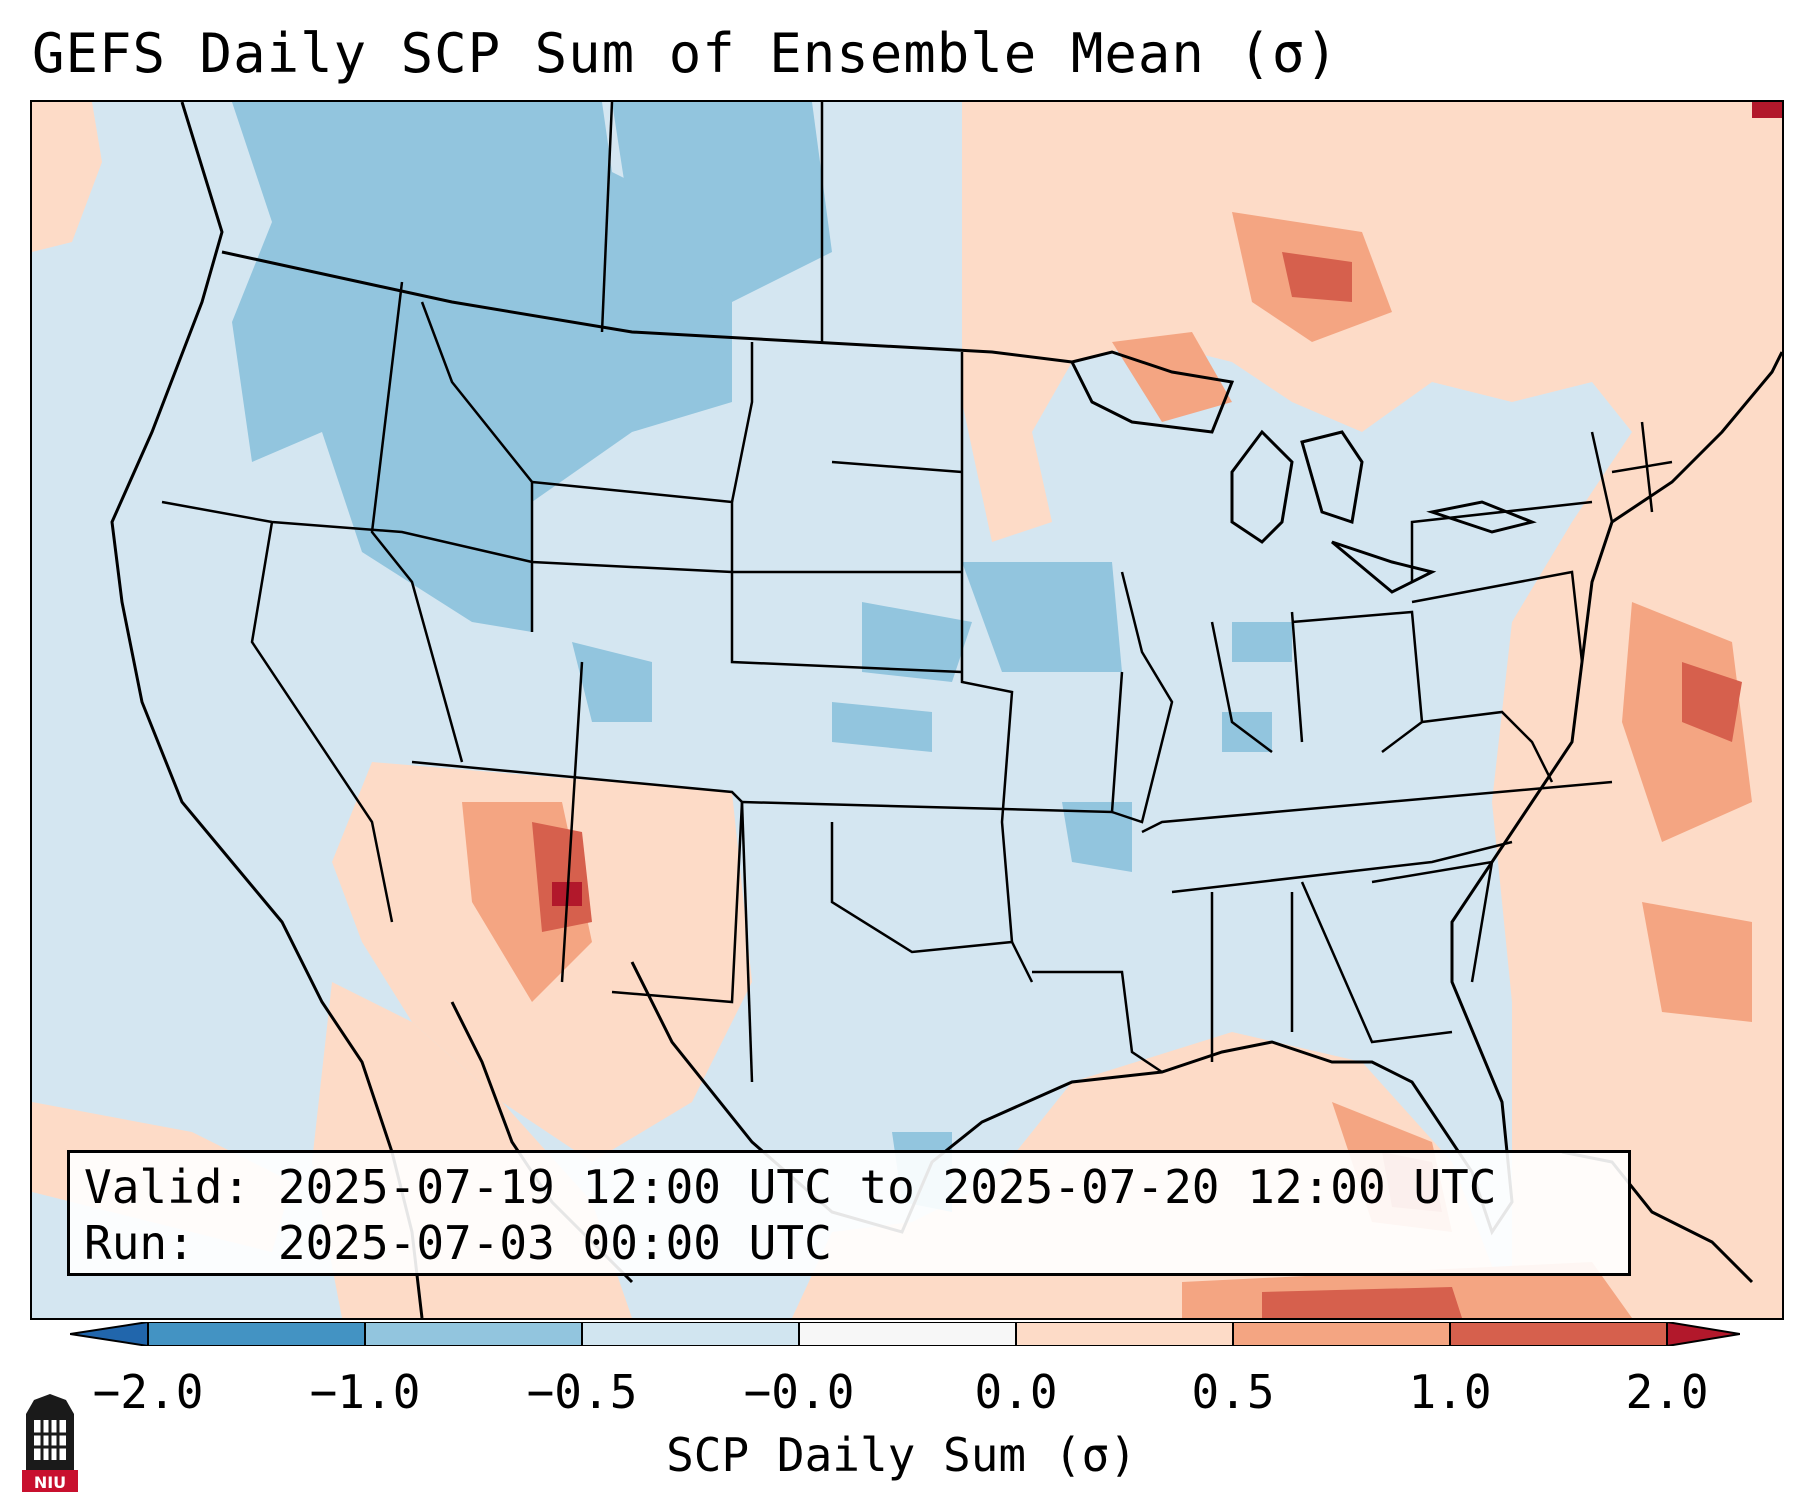 The height and width of the screenshot is (1506, 1803). Describe the element at coordinates (50, 1443) in the screenshot. I see `niu-logo: NIU` at that location.